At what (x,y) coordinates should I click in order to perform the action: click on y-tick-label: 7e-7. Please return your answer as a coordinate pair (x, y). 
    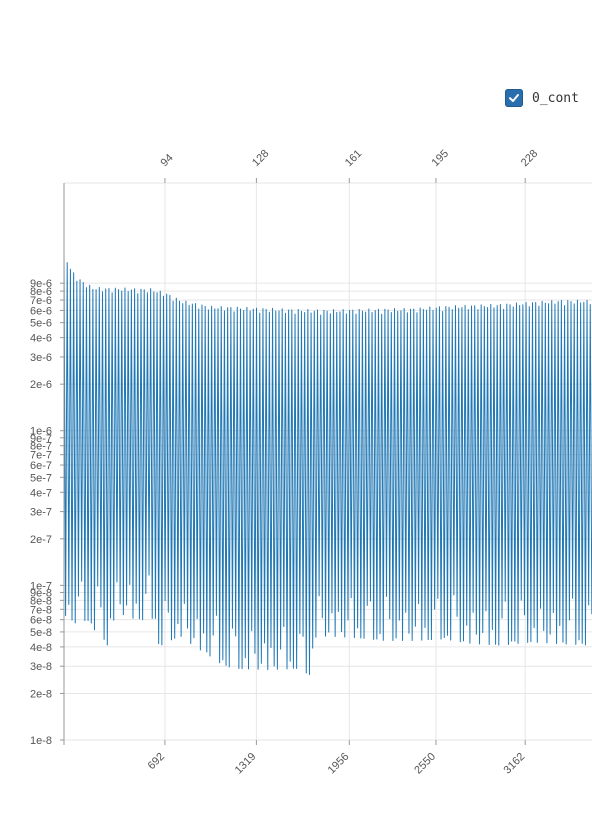
    Looking at the image, I should click on (41, 456).